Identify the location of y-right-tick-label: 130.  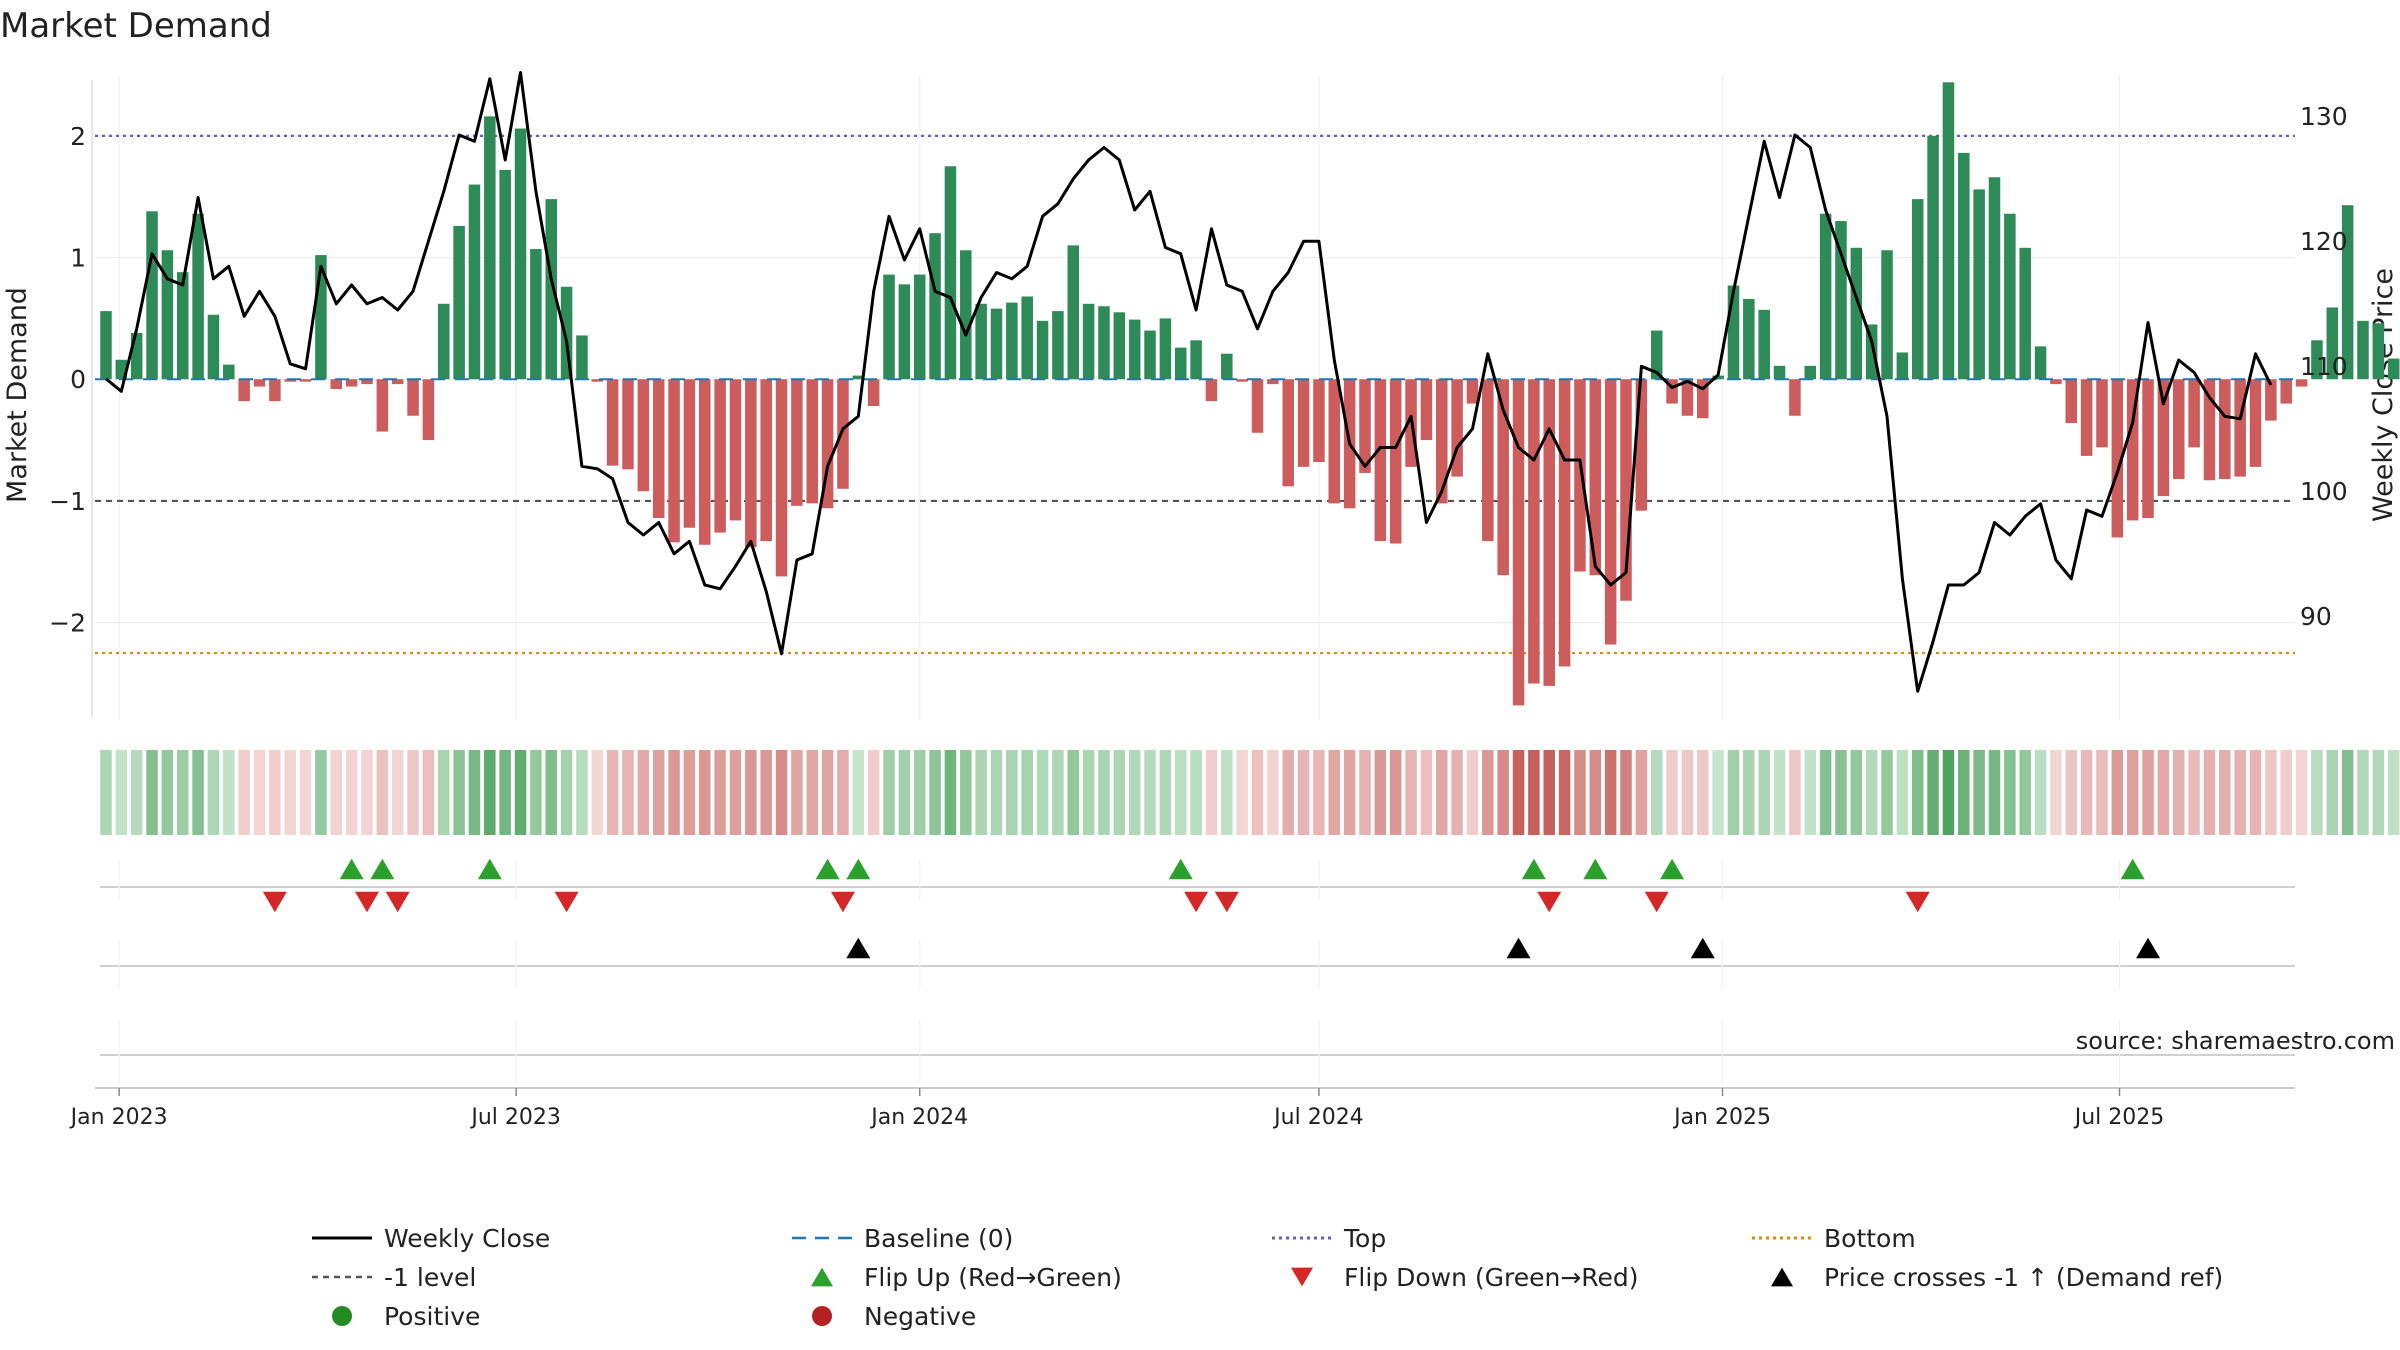
(2324, 116).